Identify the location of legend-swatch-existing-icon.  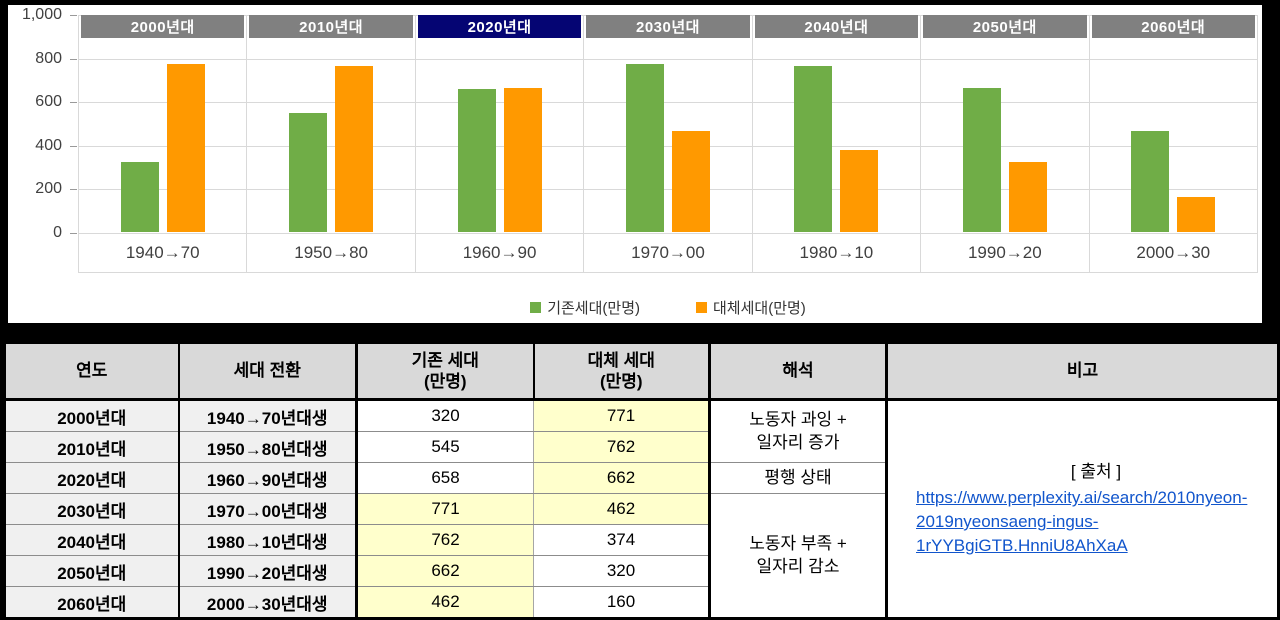
(536, 307).